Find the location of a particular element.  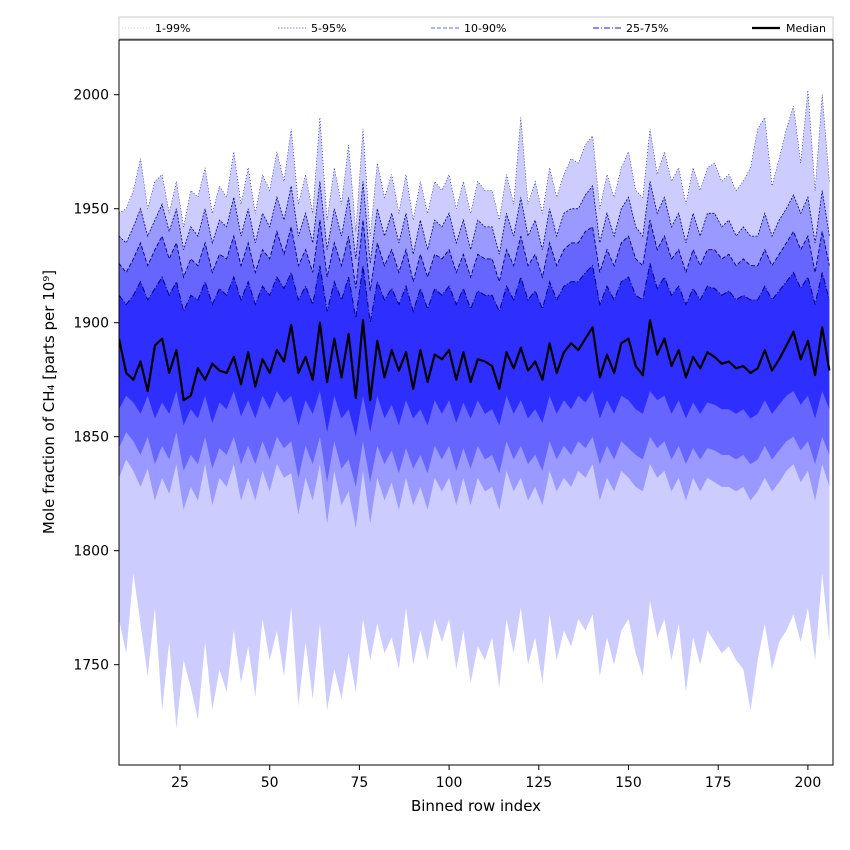

y-tick-label: 1750 is located at coordinates (91, 666).